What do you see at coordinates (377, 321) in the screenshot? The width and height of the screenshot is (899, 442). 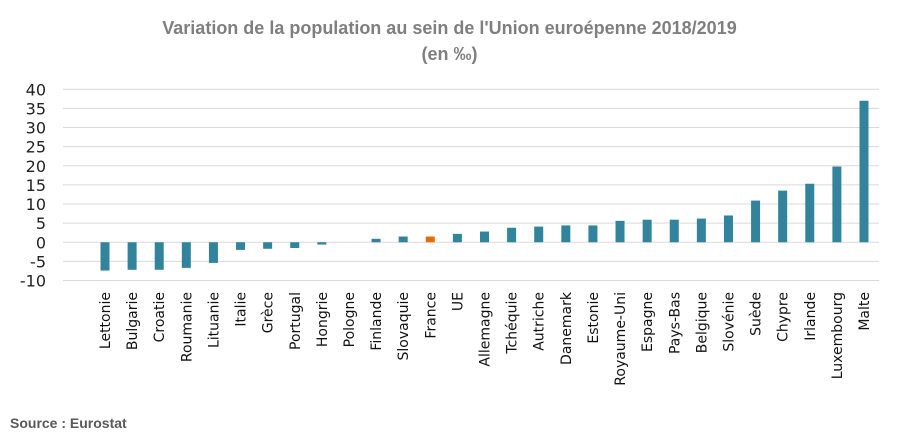 I see `x-tick-label: Finlande` at bounding box center [377, 321].